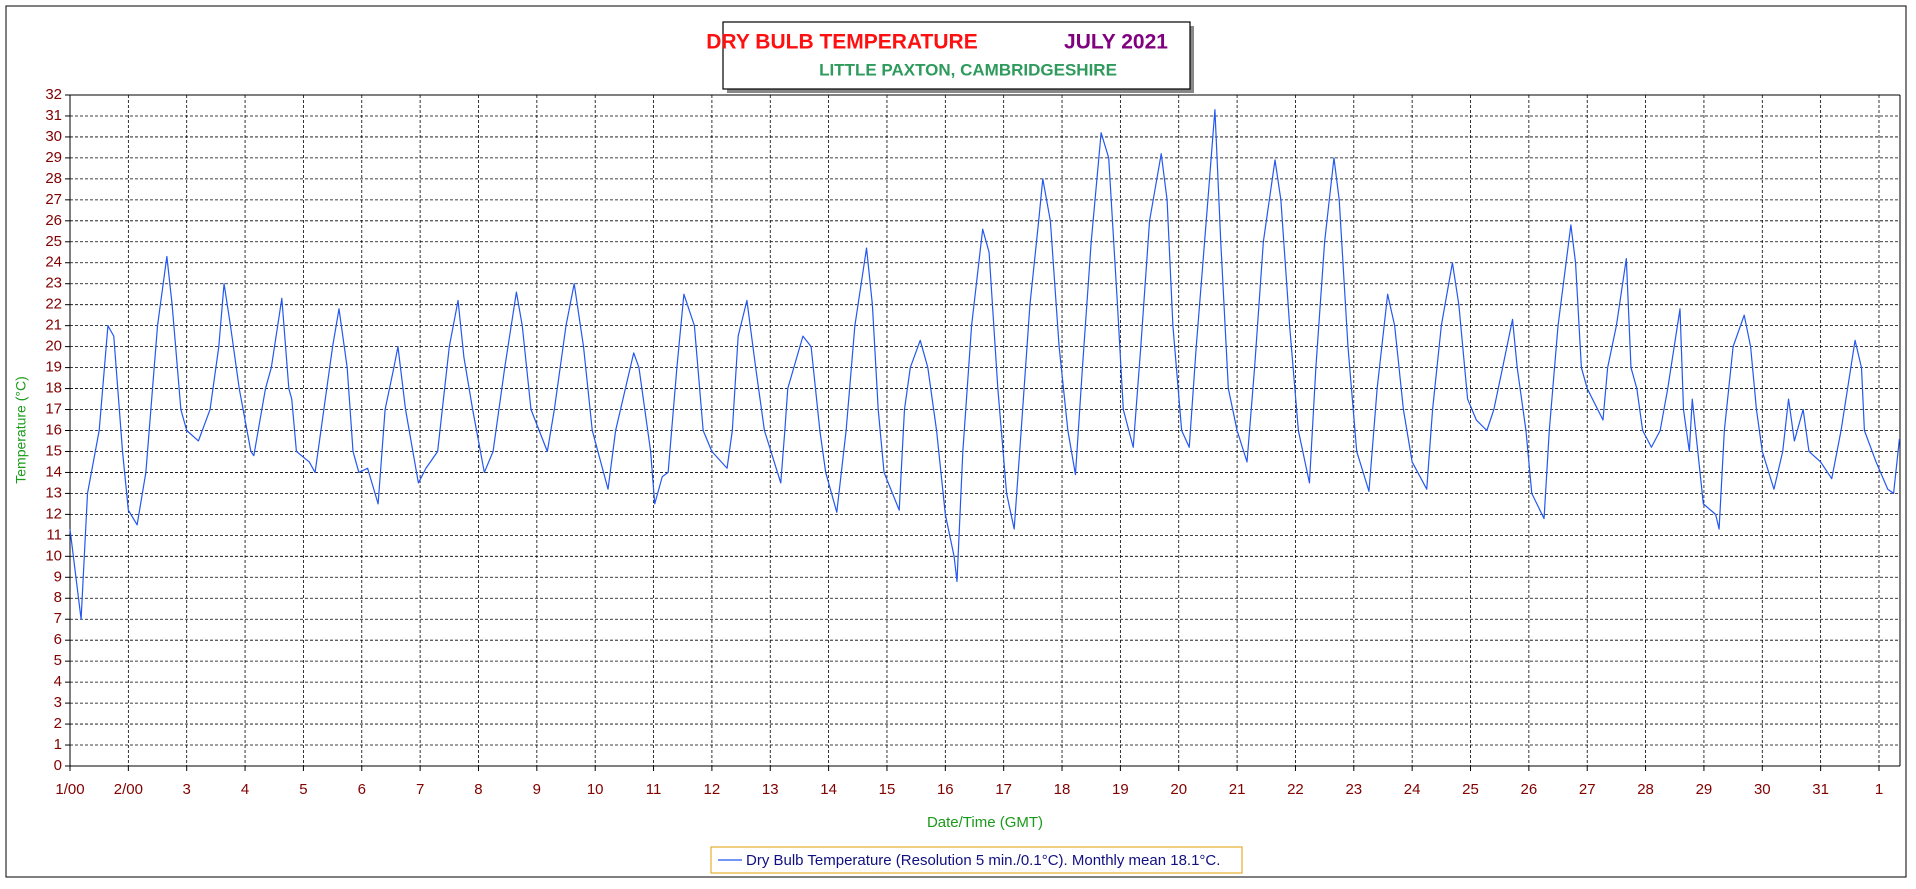 This screenshot has width=1916, height=889. What do you see at coordinates (245, 789) in the screenshot?
I see `x-tick-label: 4` at bounding box center [245, 789].